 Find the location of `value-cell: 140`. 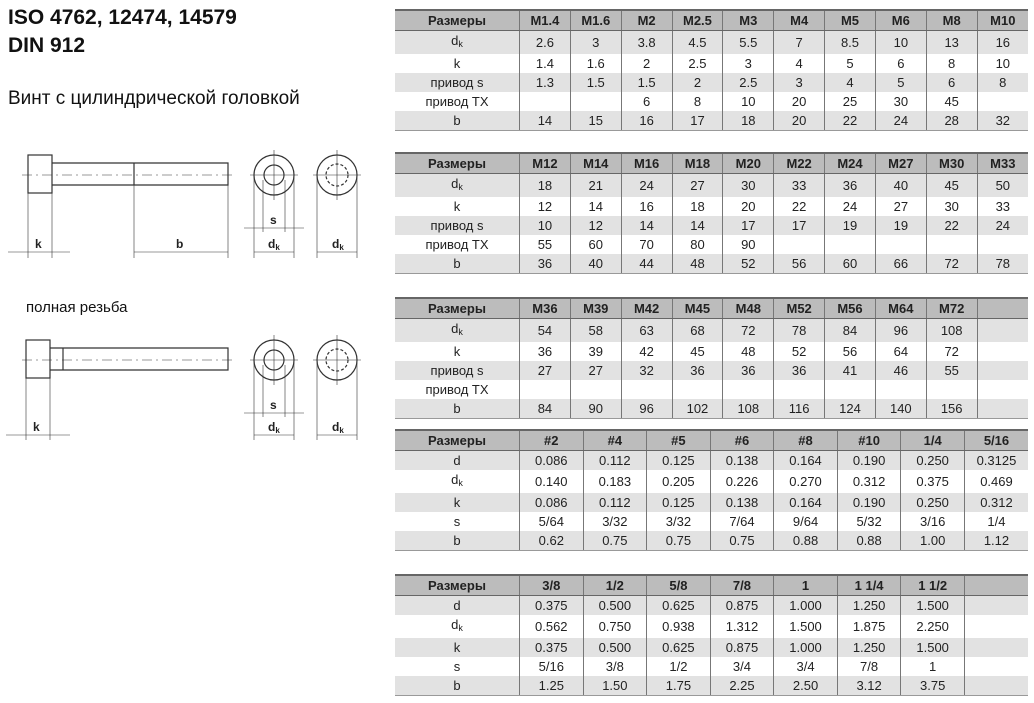

value-cell: 140 is located at coordinates (900, 409).